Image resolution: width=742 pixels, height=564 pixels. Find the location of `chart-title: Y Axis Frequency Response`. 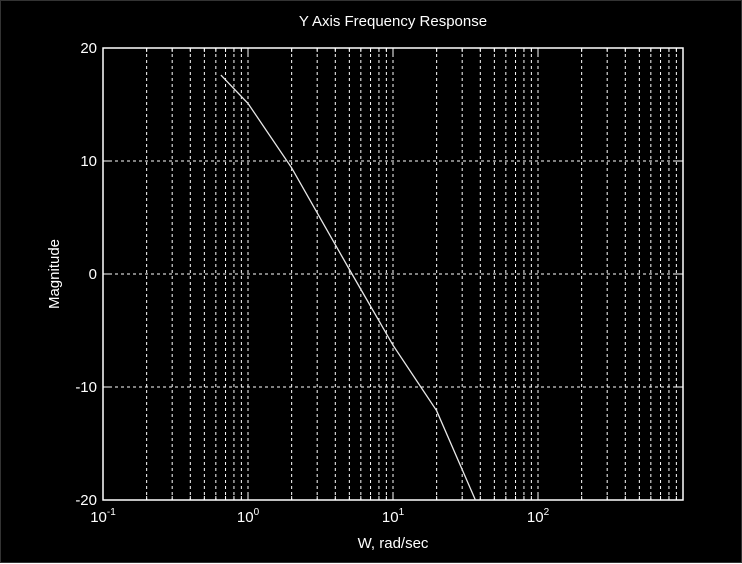

chart-title: Y Axis Frequency Response is located at coordinates (393, 21).